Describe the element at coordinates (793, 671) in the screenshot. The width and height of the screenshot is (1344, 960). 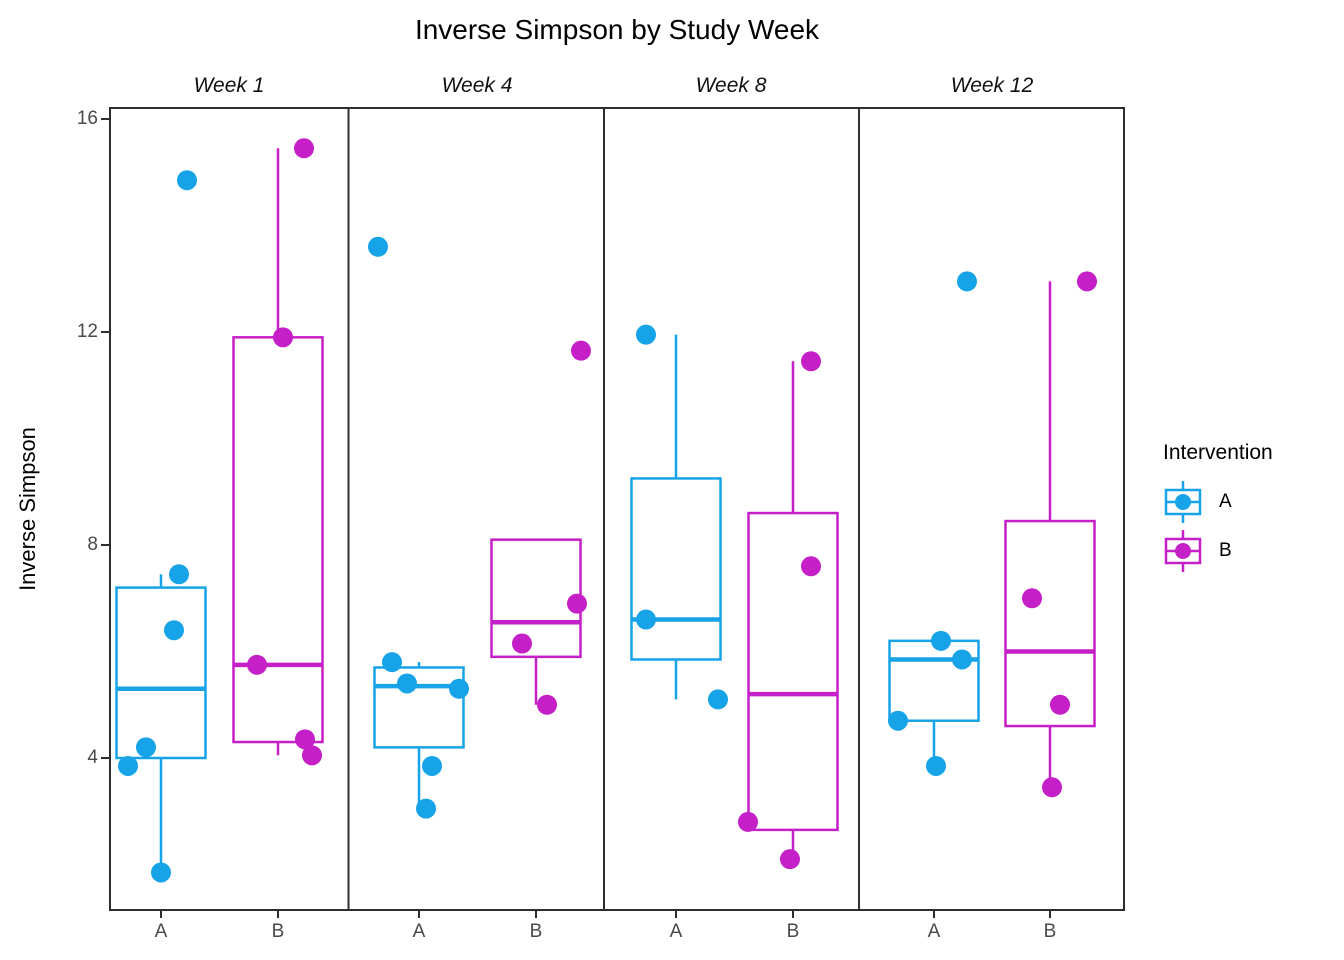
I see `box-week-8-B` at that location.